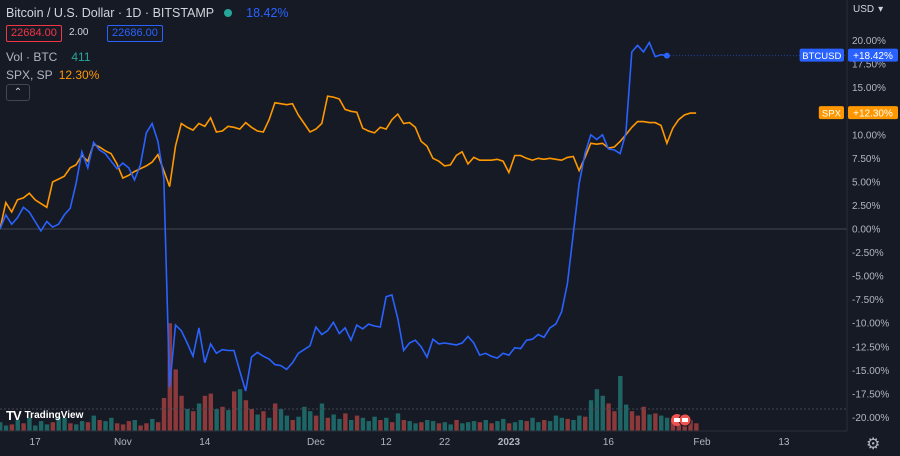 The height and width of the screenshot is (456, 900). What do you see at coordinates (228, 13) in the screenshot?
I see `market-status-icon` at bounding box center [228, 13].